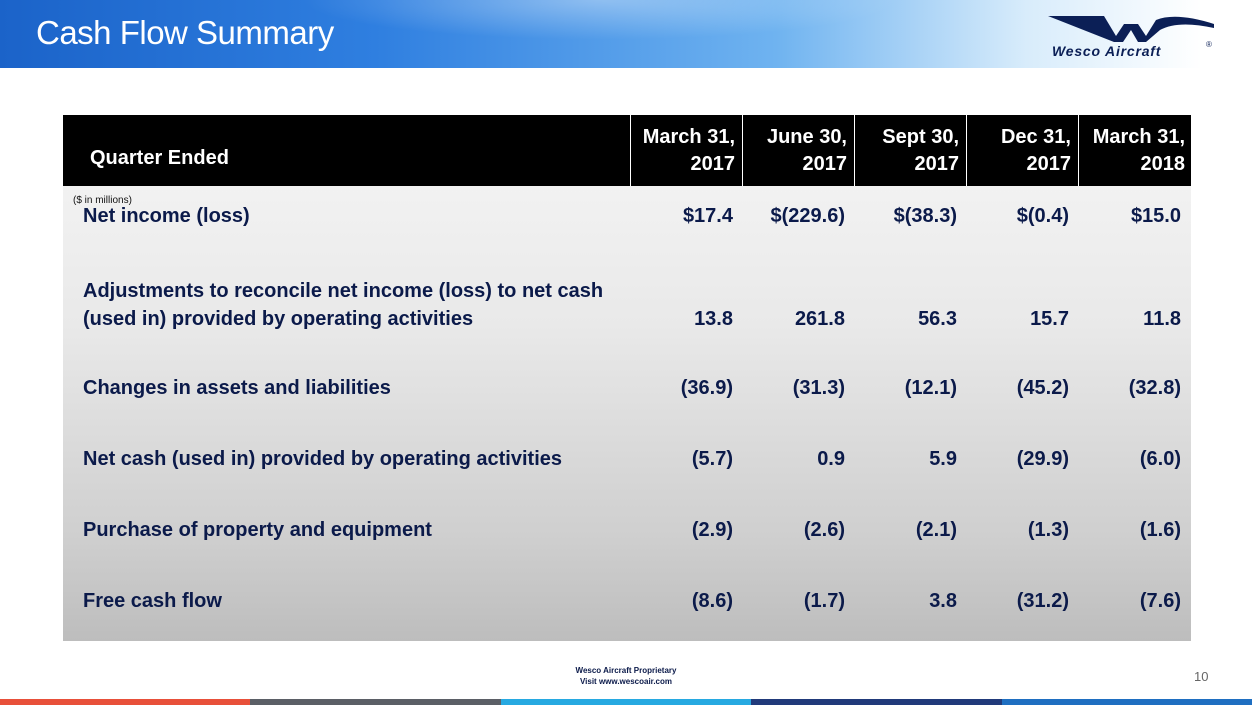  Describe the element at coordinates (1048, 530) in the screenshot. I see `table-cell: (1.3)` at that location.